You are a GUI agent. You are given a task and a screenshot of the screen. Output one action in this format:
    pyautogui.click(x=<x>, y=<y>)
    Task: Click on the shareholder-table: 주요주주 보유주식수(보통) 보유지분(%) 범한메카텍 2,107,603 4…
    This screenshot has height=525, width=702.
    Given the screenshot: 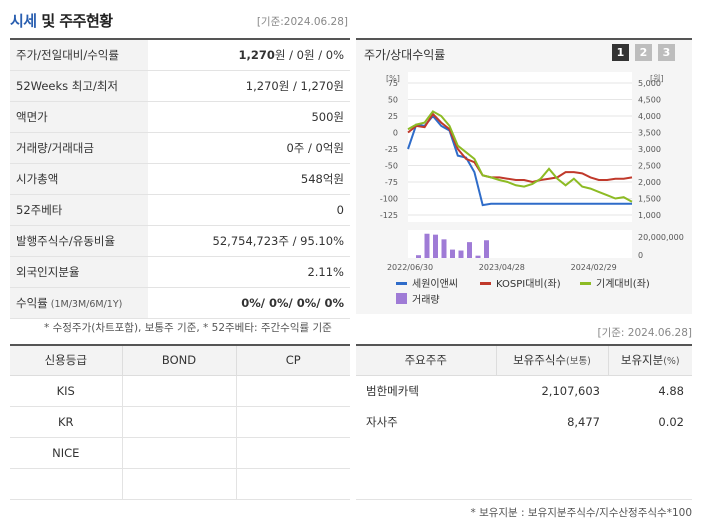 What is the action you would take?
    pyautogui.click(x=524, y=422)
    